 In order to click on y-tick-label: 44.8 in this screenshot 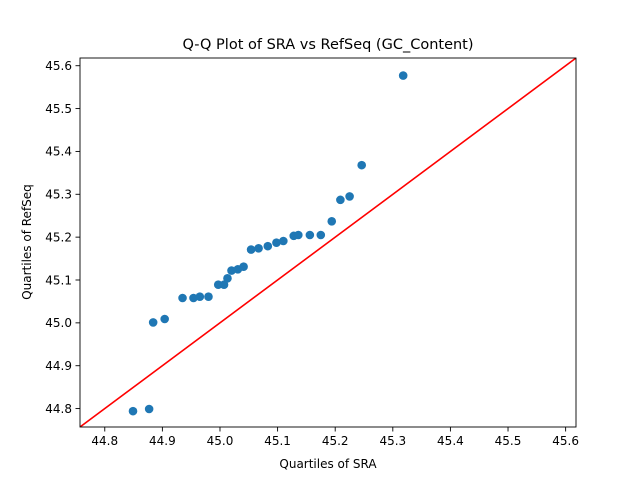, I will do `click(58, 409)`.